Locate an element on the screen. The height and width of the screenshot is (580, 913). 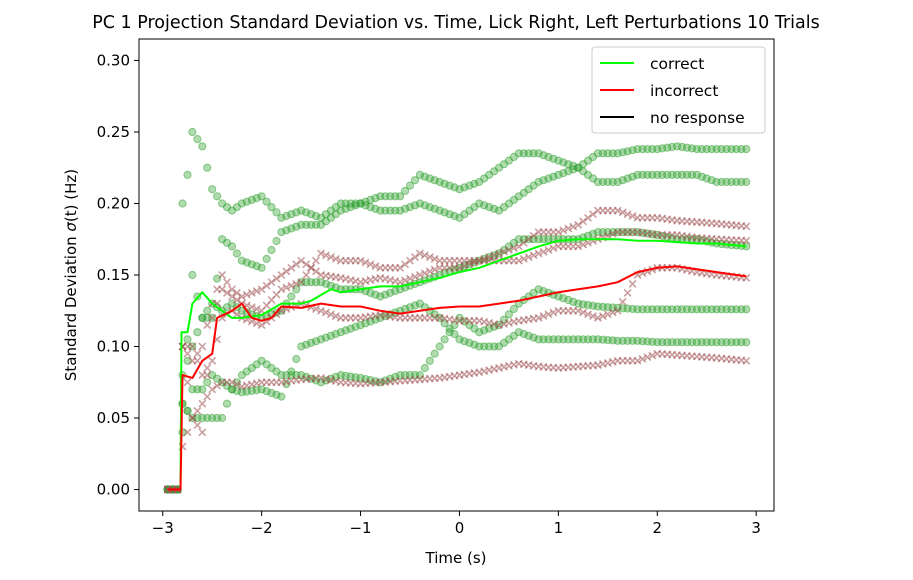
legend-label-no-response: no response is located at coordinates (697, 118).